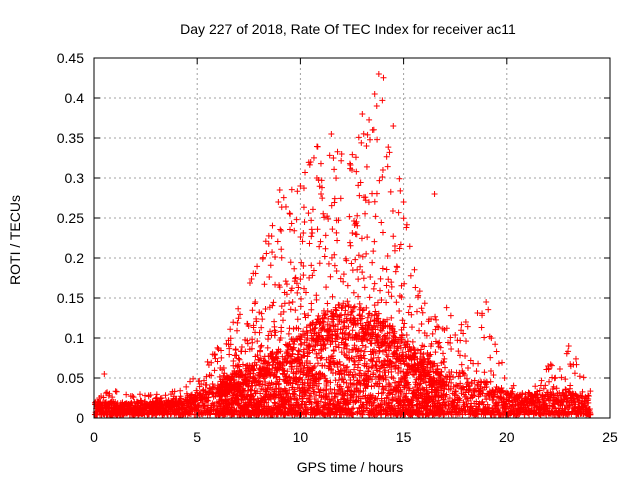 The width and height of the screenshot is (640, 480). Describe the element at coordinates (15, 240) in the screenshot. I see `y-axis-label: ROTI / TECUs` at that location.